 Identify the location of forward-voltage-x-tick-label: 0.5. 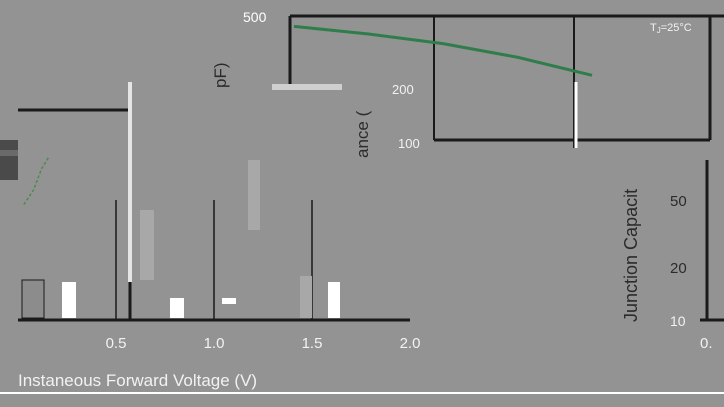
(116, 343).